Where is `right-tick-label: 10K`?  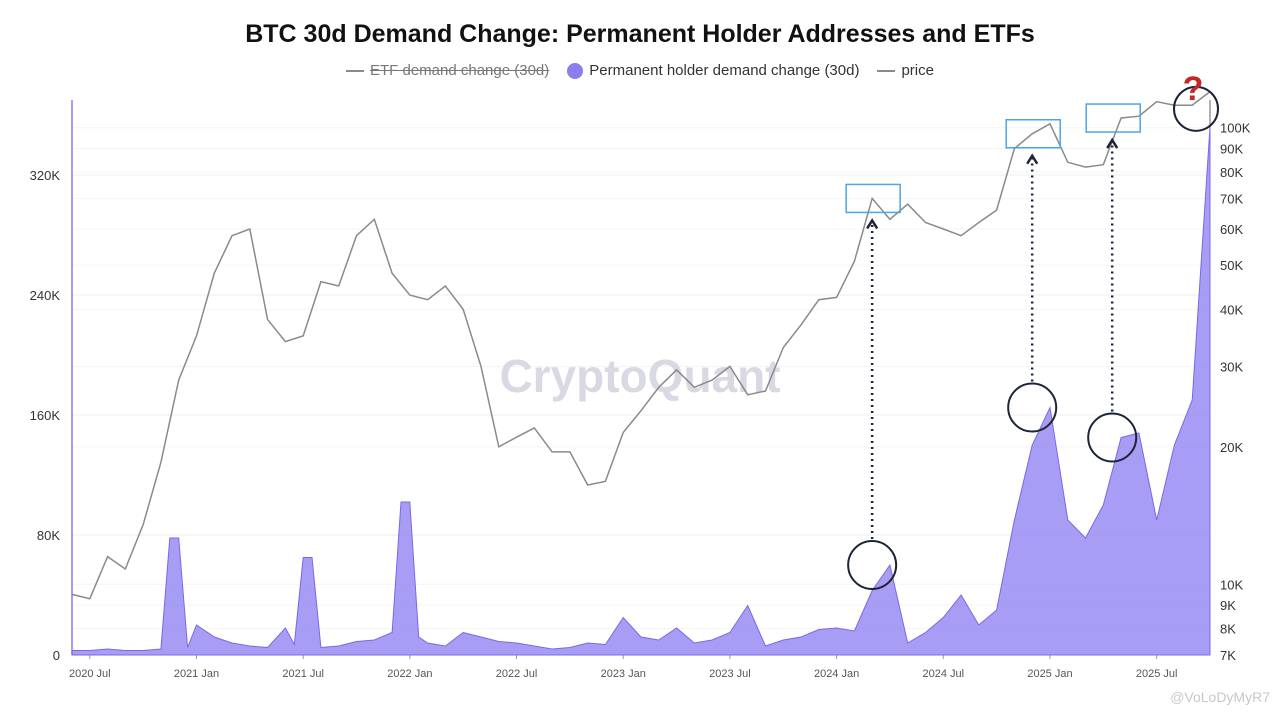
right-tick-label: 10K is located at coordinates (1231, 584).